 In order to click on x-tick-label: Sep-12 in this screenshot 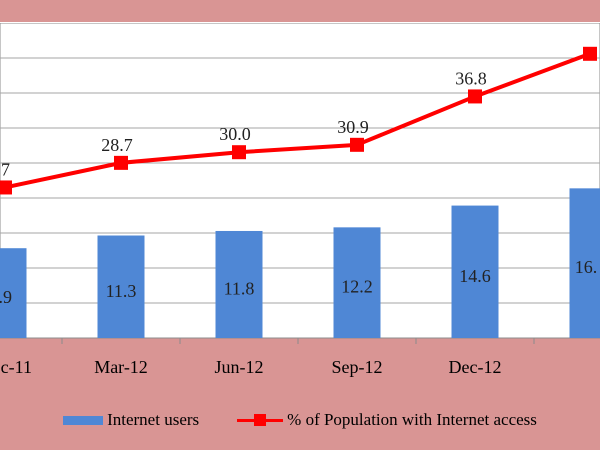, I will do `click(357, 367)`.